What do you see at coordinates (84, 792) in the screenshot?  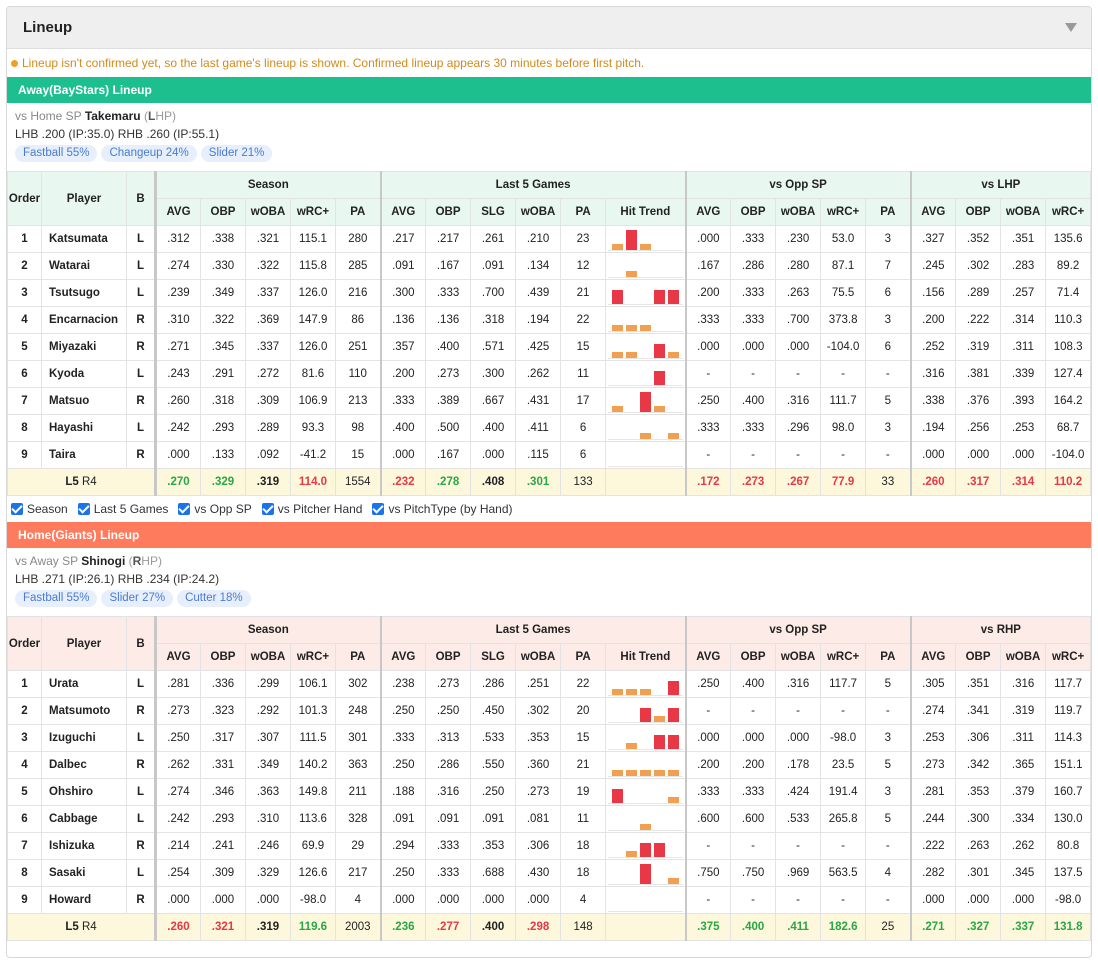 I see `player-name: Ohshiro` at bounding box center [84, 792].